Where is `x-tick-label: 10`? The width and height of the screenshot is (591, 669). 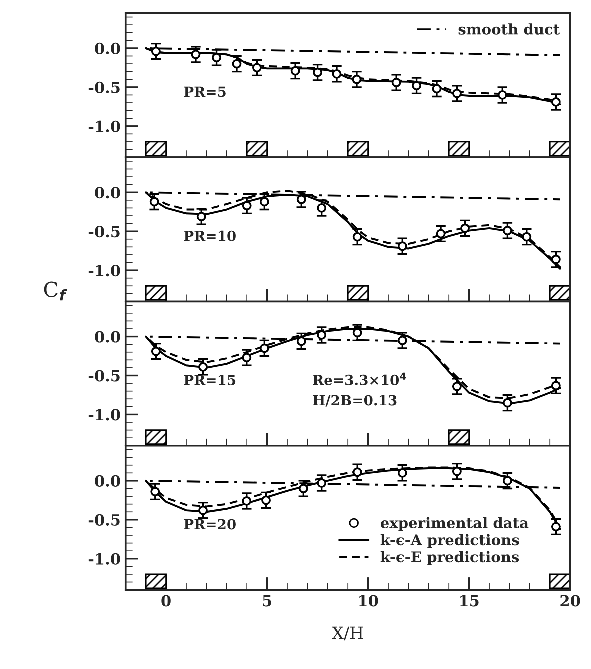 x-tick-label: 10 is located at coordinates (369, 601).